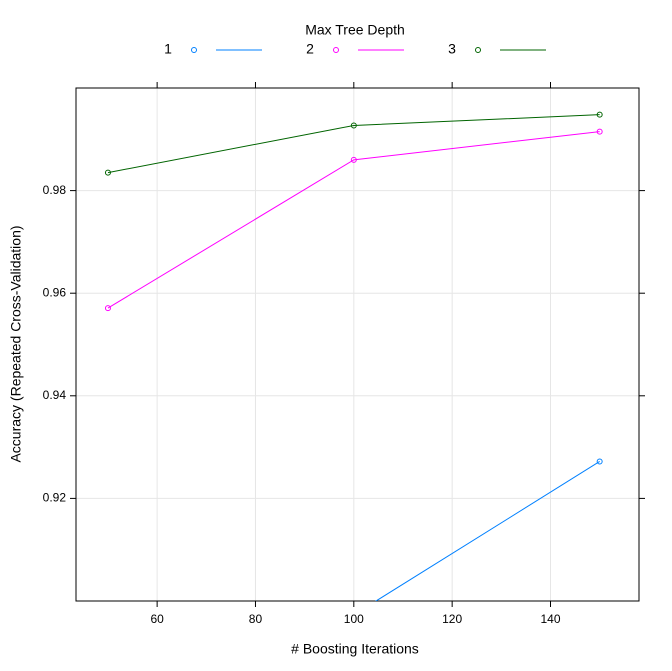 The image size is (672, 671). Describe the element at coordinates (168, 49) in the screenshot. I see `legend-label: 1` at that location.